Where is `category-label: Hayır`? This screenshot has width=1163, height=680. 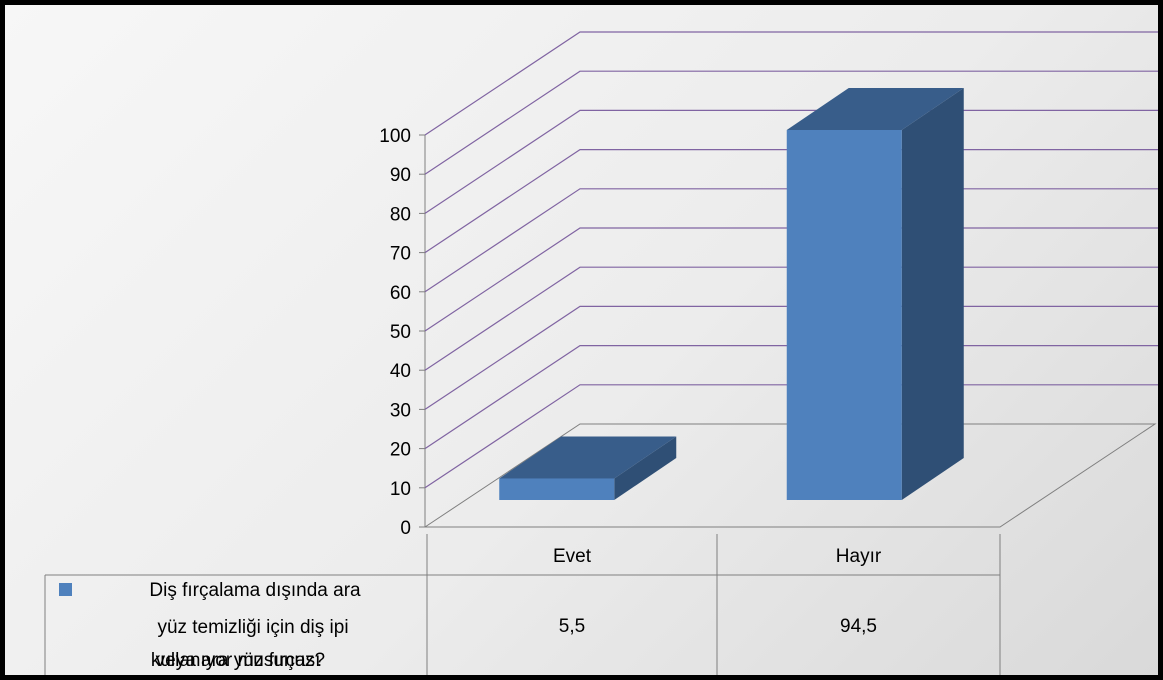
category-label: Hayır is located at coordinates (859, 556).